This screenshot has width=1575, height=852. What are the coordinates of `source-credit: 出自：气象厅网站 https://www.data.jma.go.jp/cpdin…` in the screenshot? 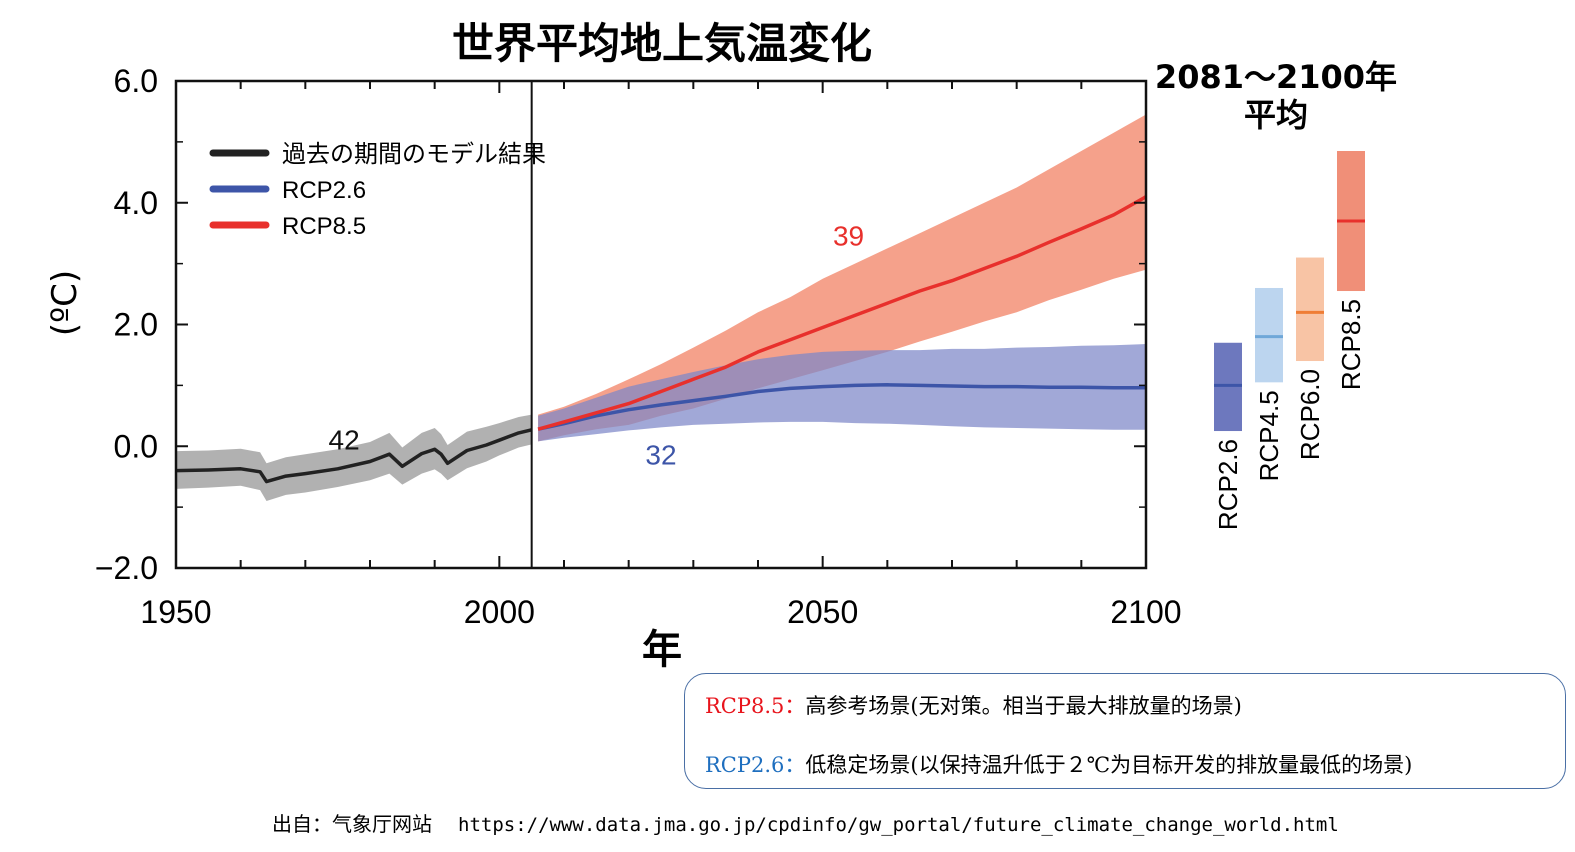 It's located at (805, 822).